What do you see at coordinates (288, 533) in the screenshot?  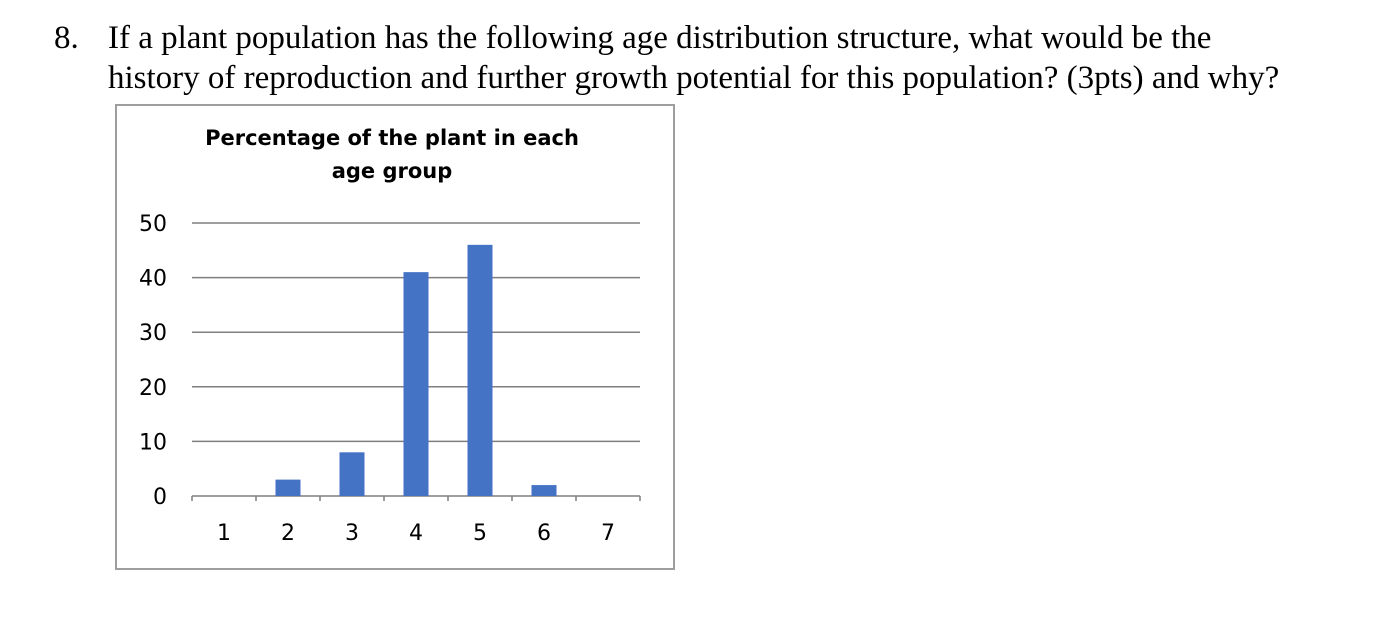 I see `x-tick-label-2: 2` at bounding box center [288, 533].